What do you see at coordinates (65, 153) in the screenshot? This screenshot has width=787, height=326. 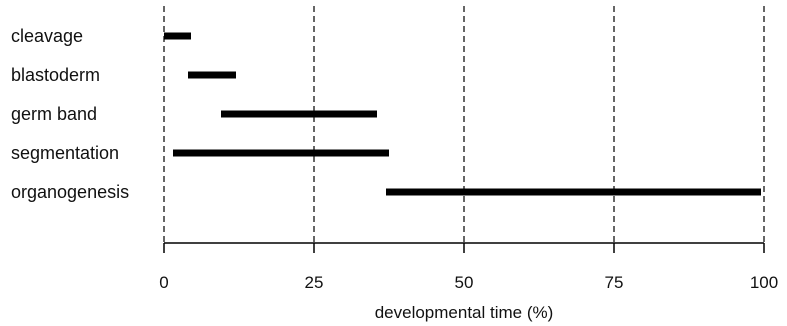 I see `category-label: segmentation` at bounding box center [65, 153].